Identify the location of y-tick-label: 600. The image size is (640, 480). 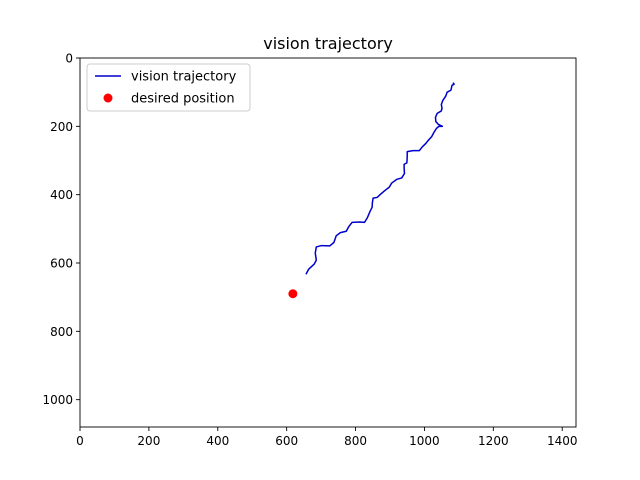
(61, 264).